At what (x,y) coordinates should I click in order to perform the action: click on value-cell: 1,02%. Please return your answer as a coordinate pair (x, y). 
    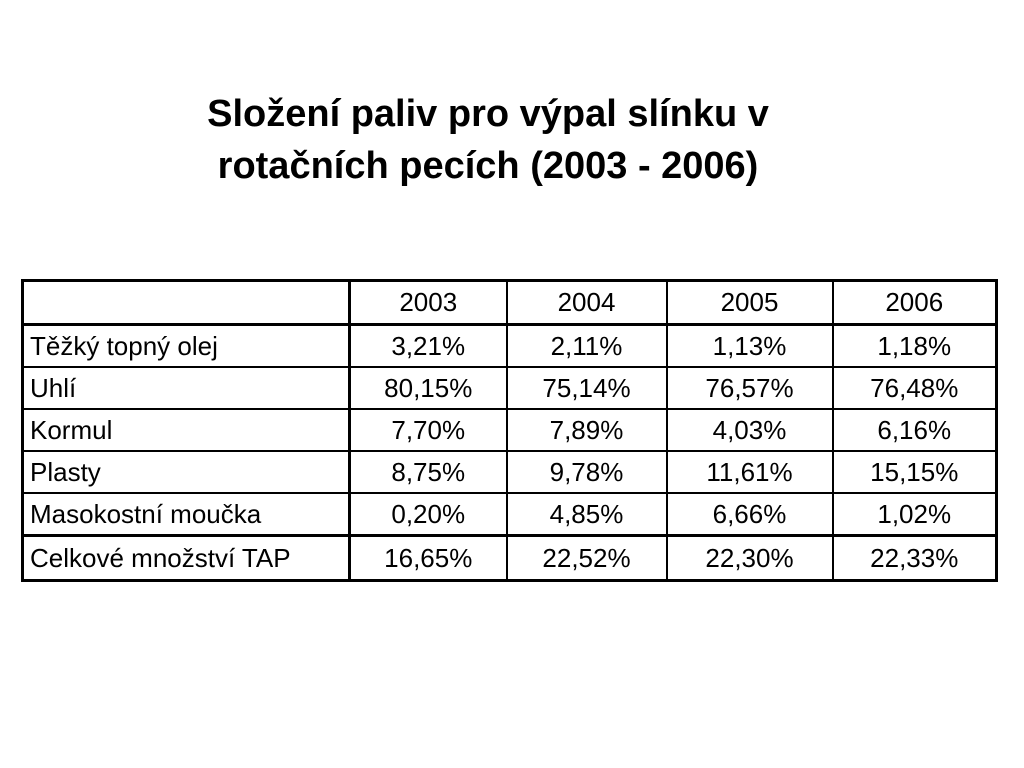
    Looking at the image, I should click on (914, 514).